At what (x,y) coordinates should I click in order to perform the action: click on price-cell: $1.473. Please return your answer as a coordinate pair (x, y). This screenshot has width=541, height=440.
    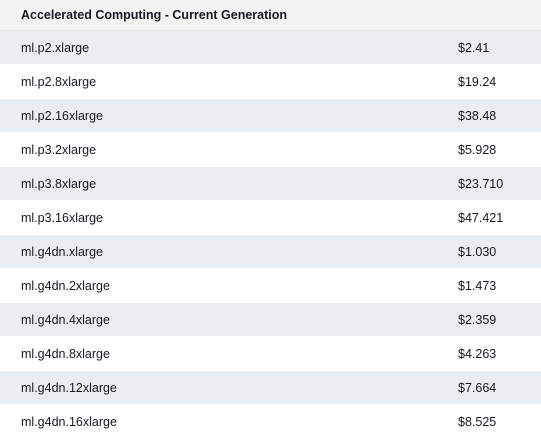
    Looking at the image, I should click on (499, 285).